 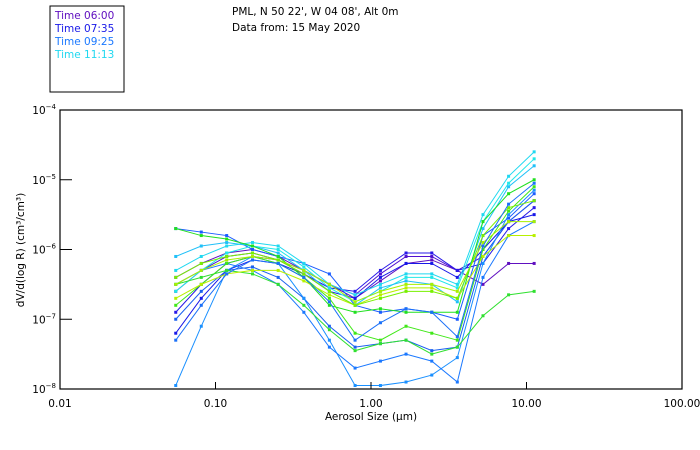 I want to click on x-axis-label: Aerosol Size (µm), so click(x=371, y=417).